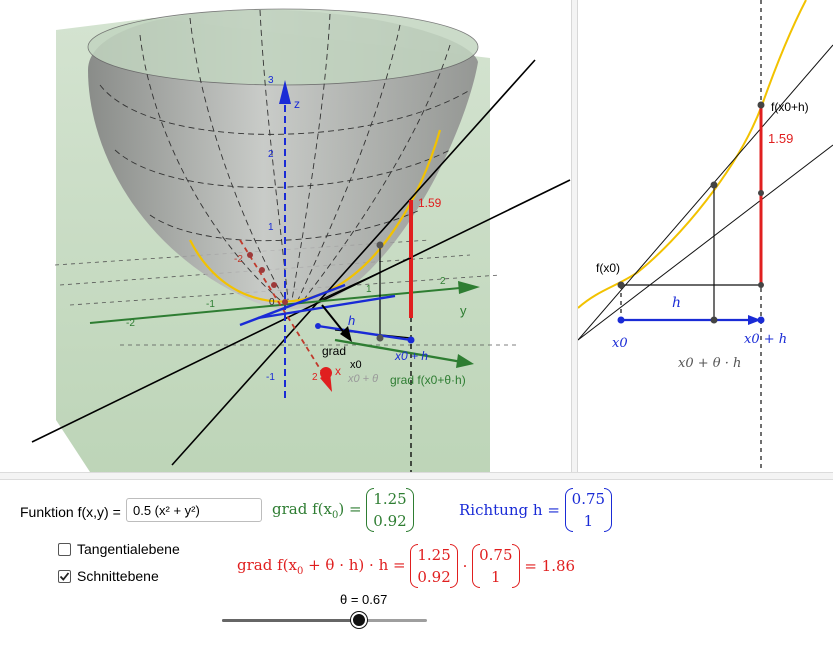  I want to click on x0-theta-h-label-2d: x0 + θ · h, so click(709, 363).